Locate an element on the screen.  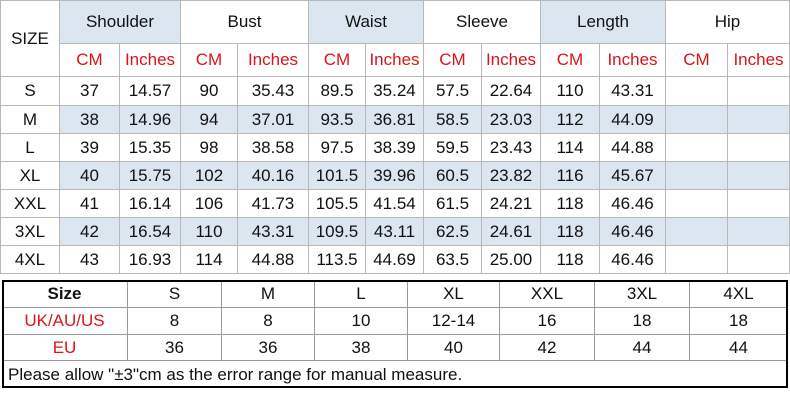
value-cell: 110 is located at coordinates (209, 232).